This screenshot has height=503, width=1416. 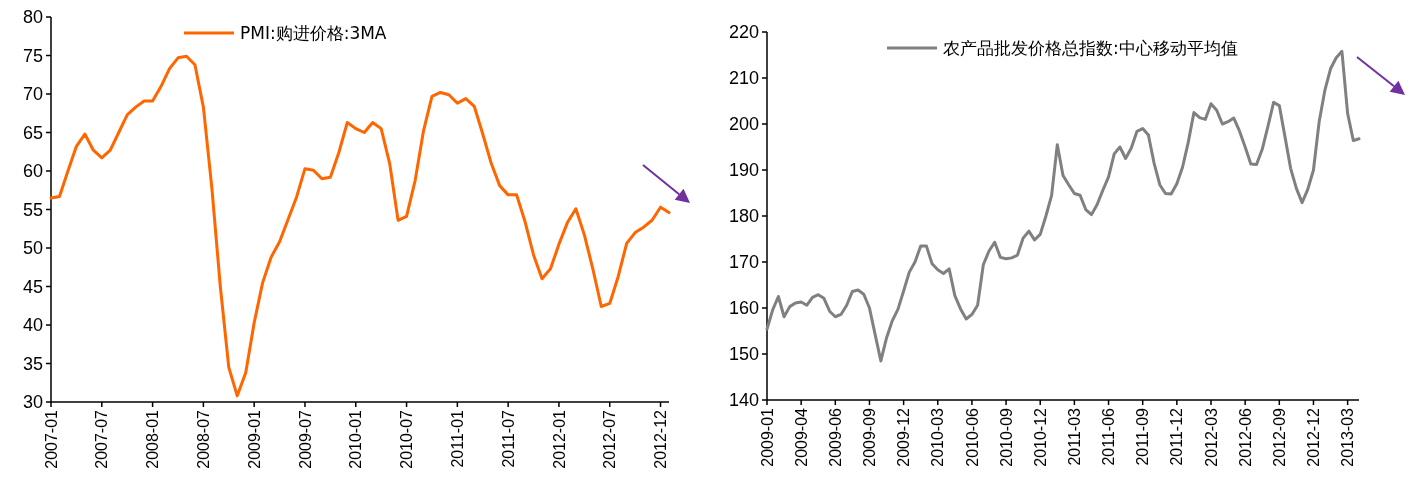 I want to click on y-tick-label: 65, so click(x=32, y=132).